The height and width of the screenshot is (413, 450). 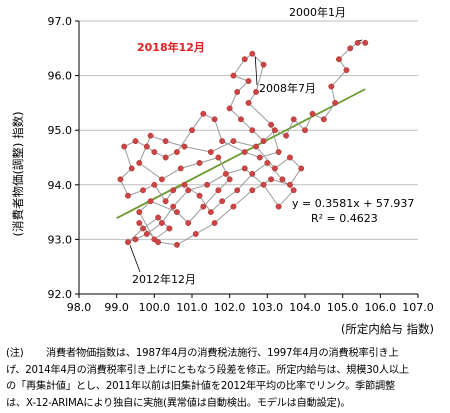 I want to click on y-axis-label: (消費者物価(調整) 指数), so click(x=18, y=173).